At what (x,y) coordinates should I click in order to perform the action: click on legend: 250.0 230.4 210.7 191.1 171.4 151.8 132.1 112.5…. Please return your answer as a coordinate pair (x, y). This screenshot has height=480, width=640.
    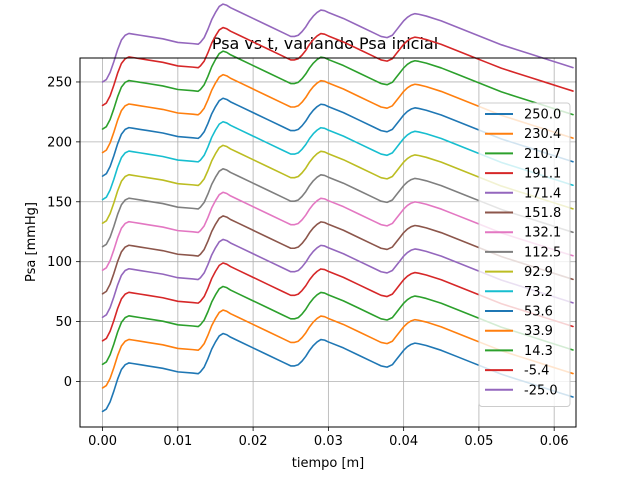
    Looking at the image, I should click on (524, 254).